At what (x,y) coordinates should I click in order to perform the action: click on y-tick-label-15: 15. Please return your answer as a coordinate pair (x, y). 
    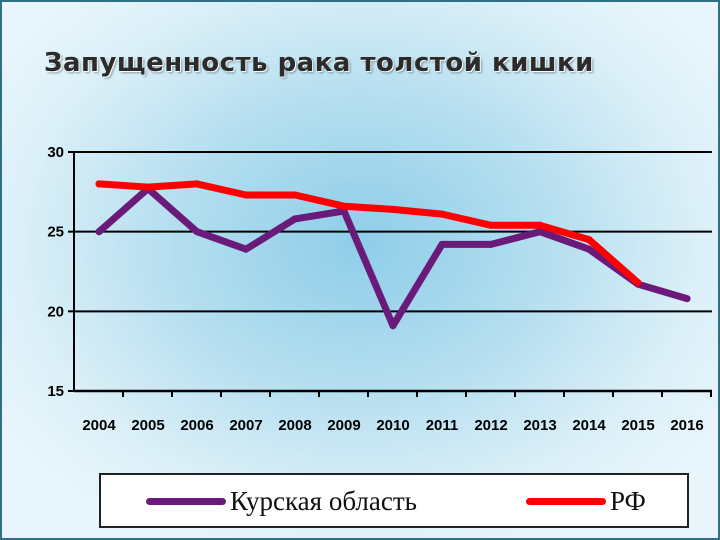
    Looking at the image, I should click on (55, 391).